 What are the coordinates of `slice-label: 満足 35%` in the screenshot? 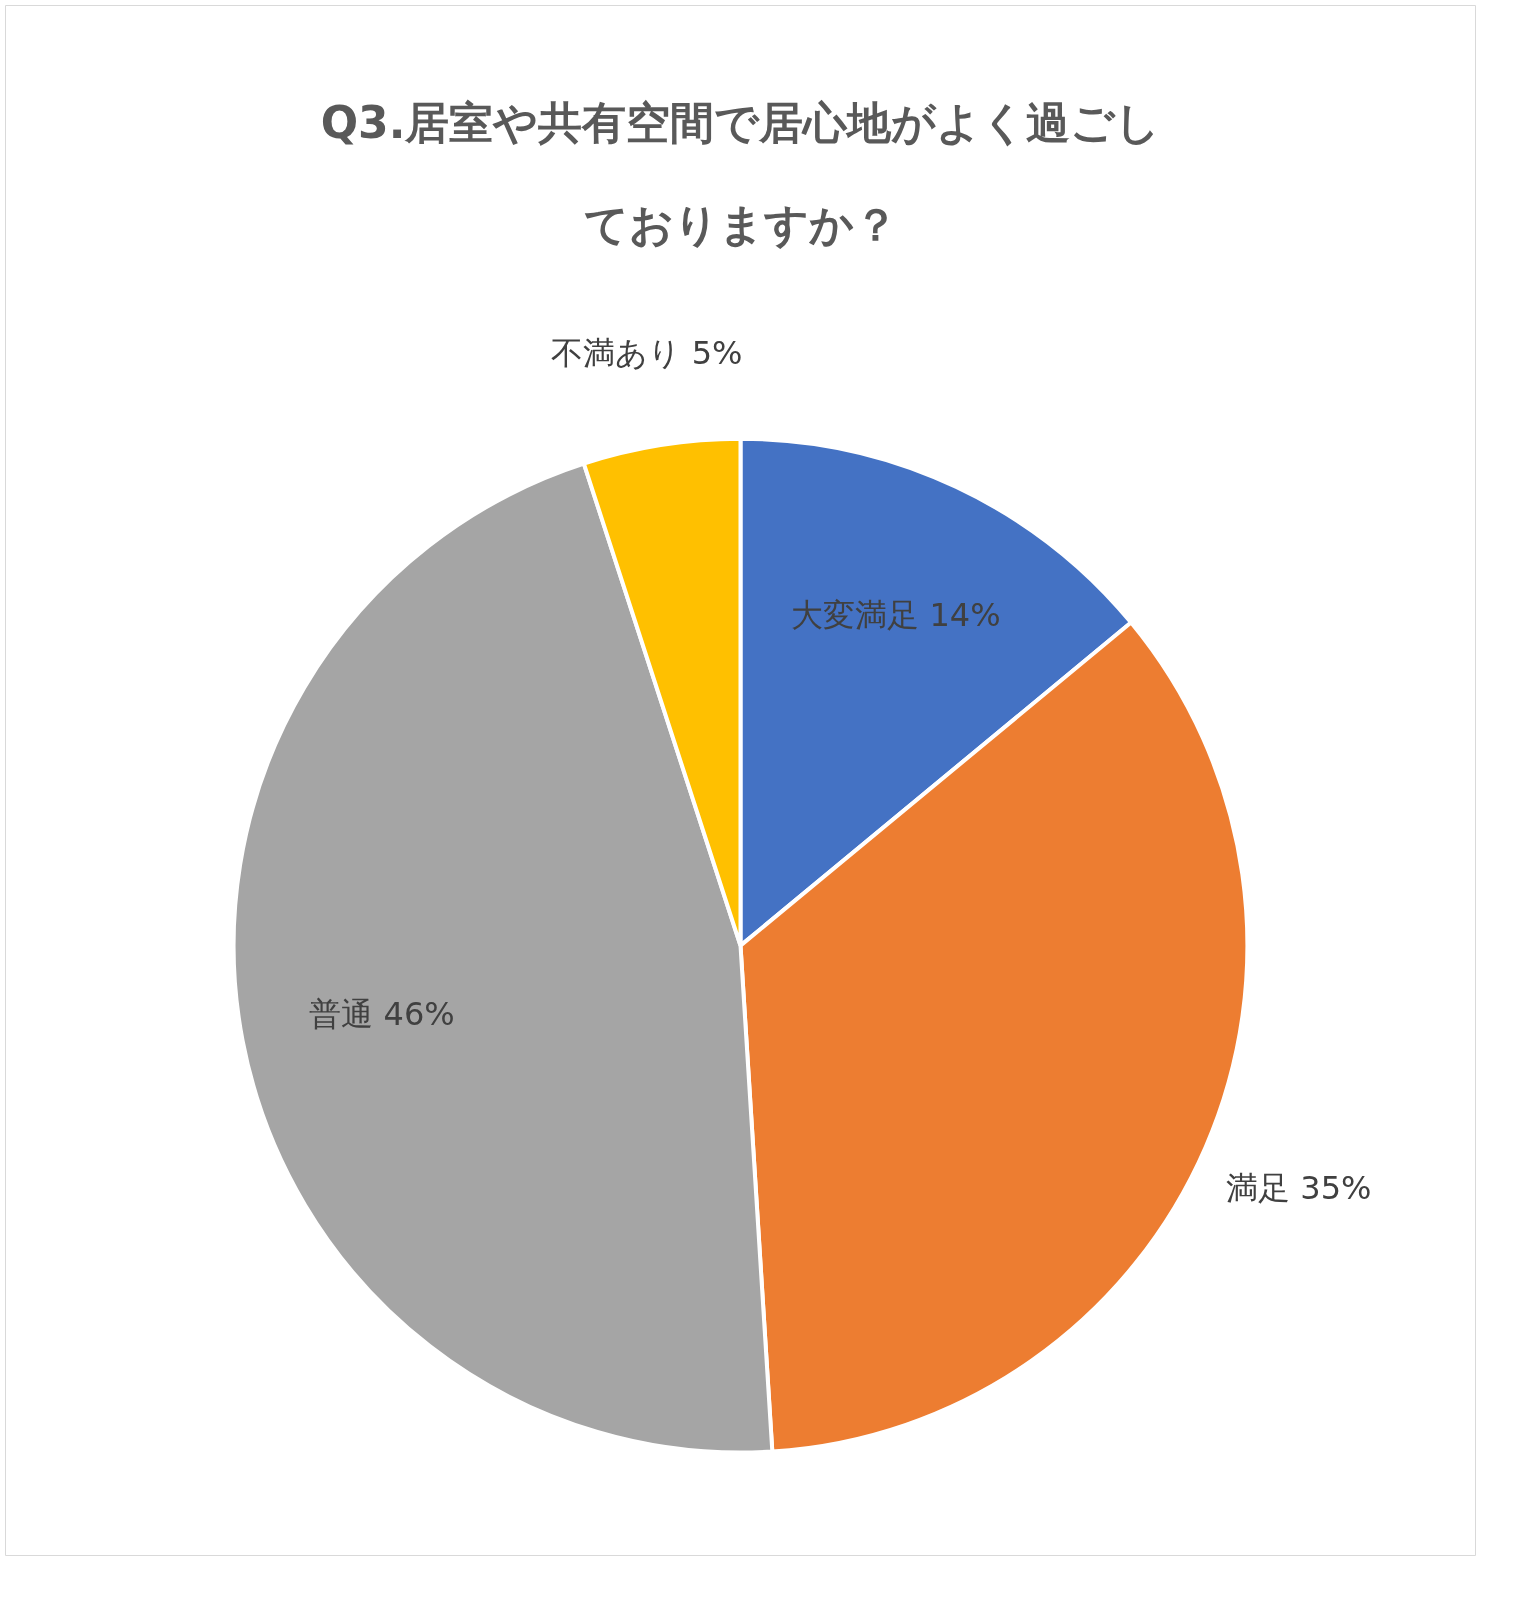 It's located at (1299, 1187).